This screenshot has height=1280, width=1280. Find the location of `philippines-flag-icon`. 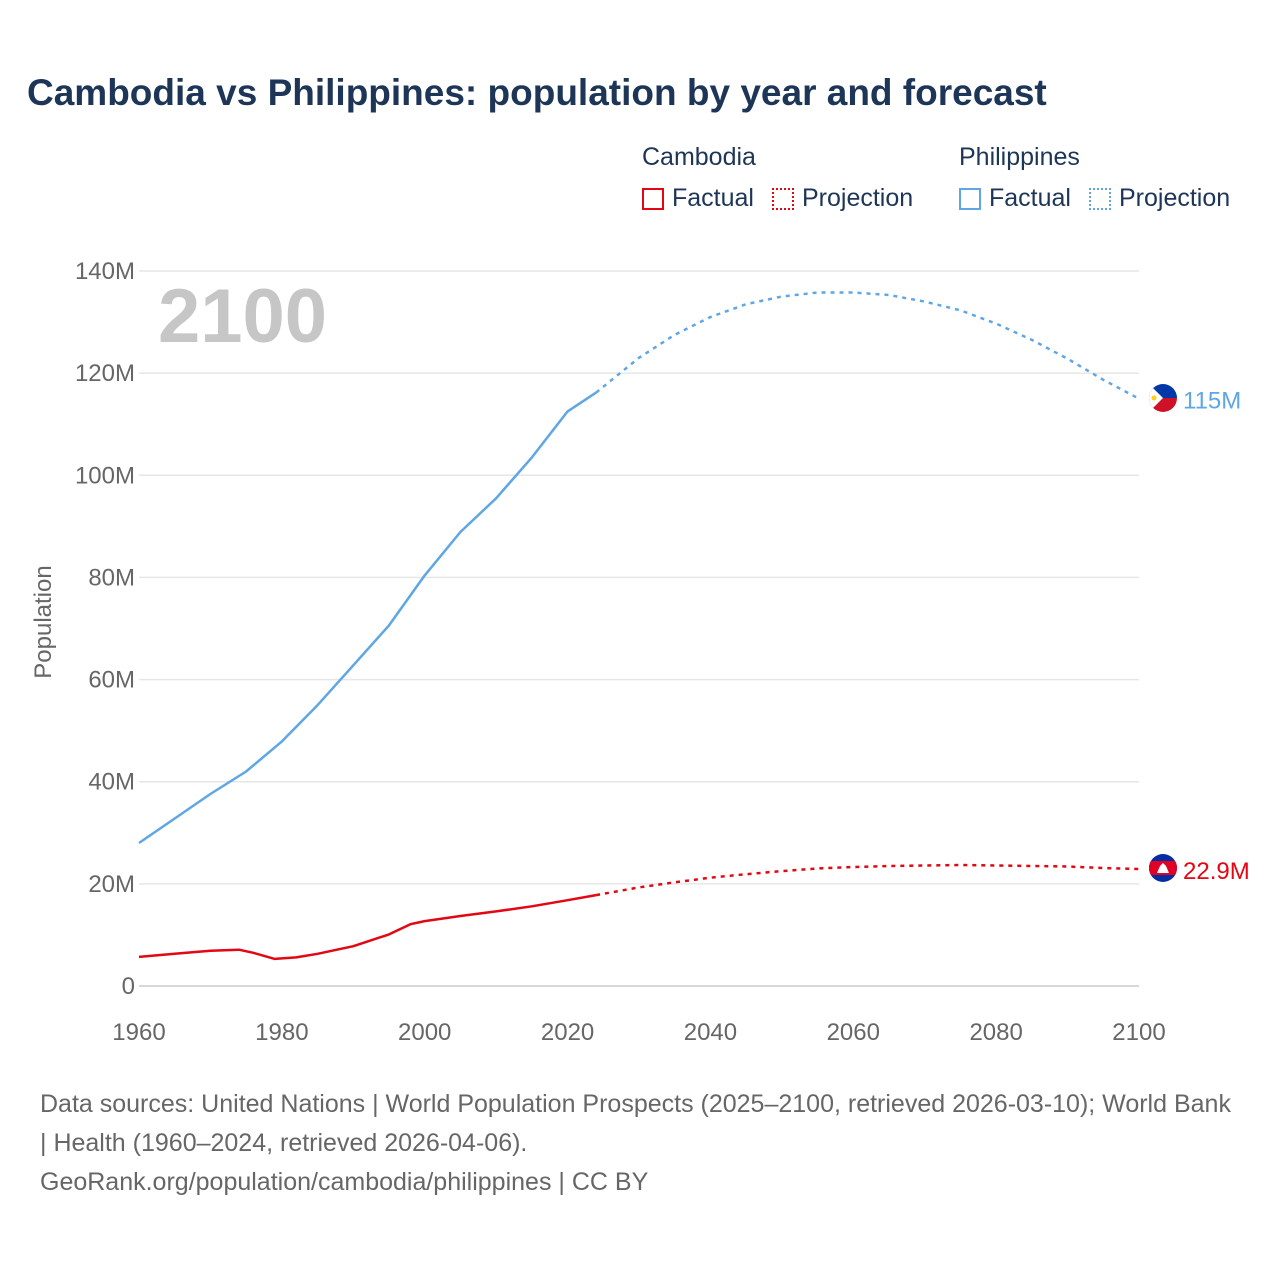

philippines-flag-icon is located at coordinates (1163, 398).